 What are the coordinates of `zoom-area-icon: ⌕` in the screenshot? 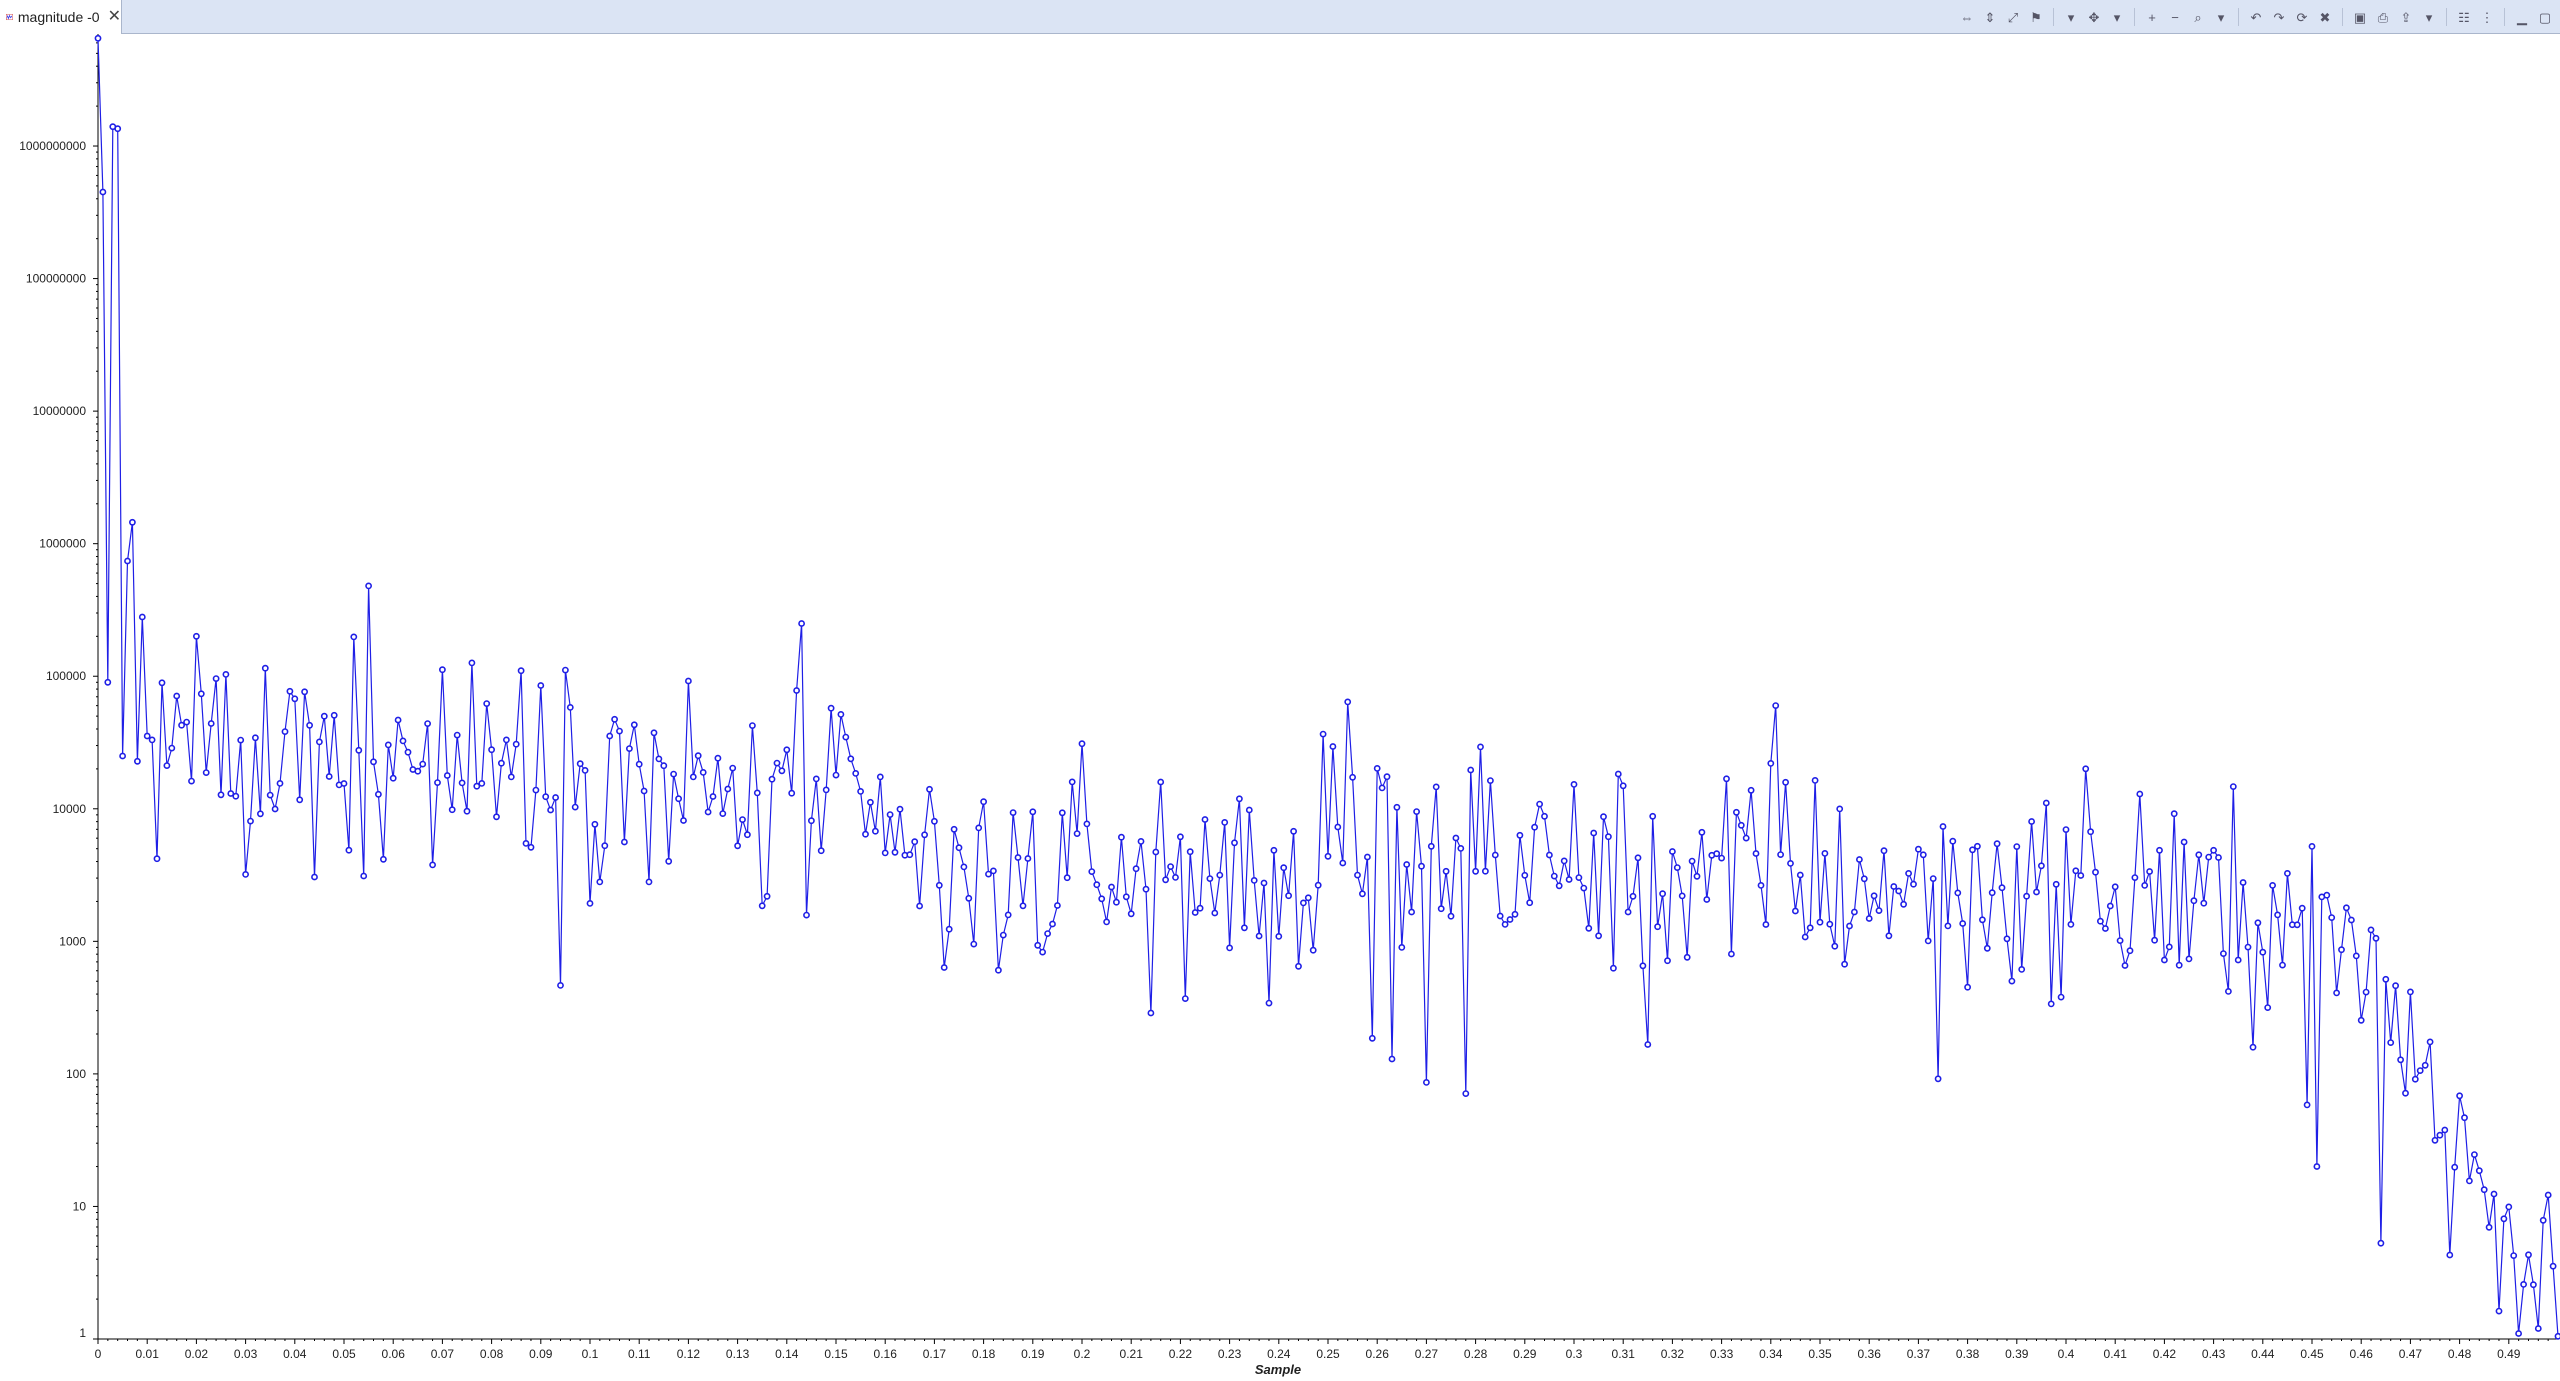 It's located at (2198, 17).